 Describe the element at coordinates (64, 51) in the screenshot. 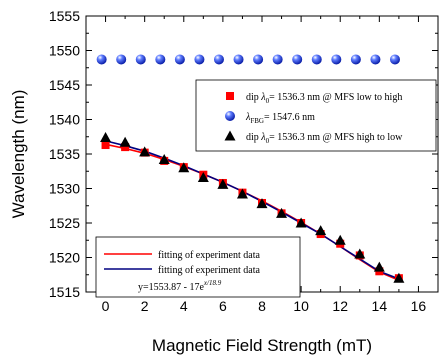

I see `y-tick-label: 1550` at that location.